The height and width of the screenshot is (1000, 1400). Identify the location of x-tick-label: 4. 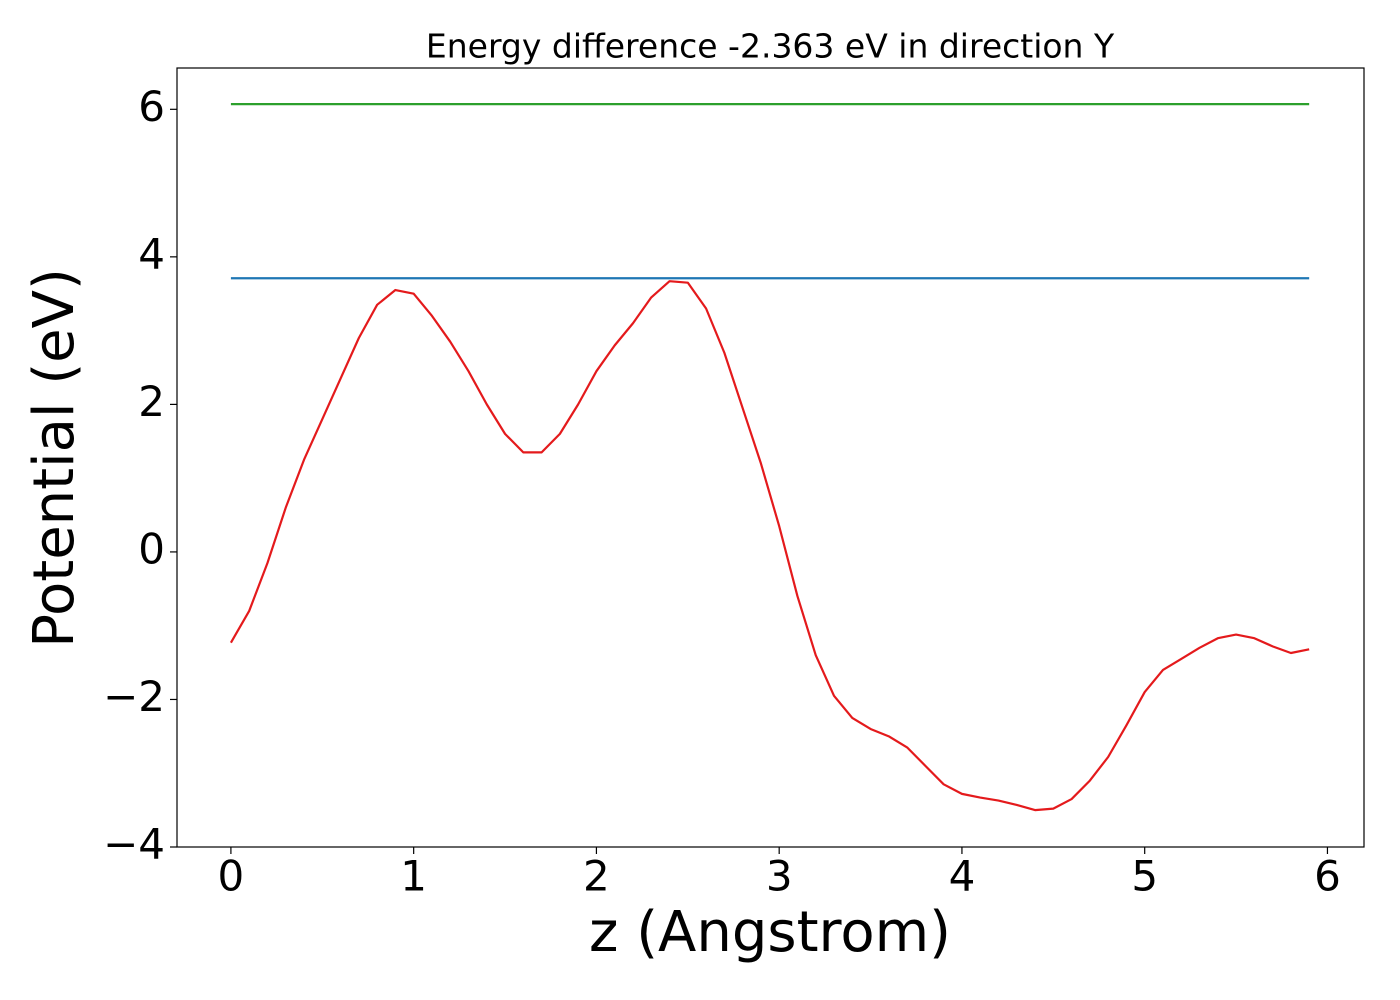
(962, 876).